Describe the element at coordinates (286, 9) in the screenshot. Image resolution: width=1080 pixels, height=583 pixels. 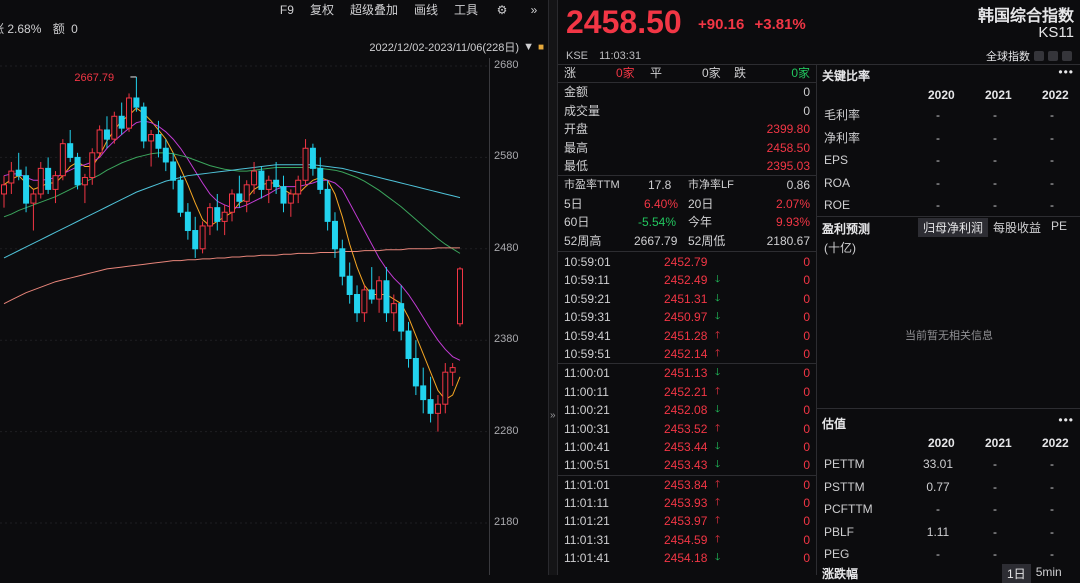
I see `f9-button: F9` at that location.